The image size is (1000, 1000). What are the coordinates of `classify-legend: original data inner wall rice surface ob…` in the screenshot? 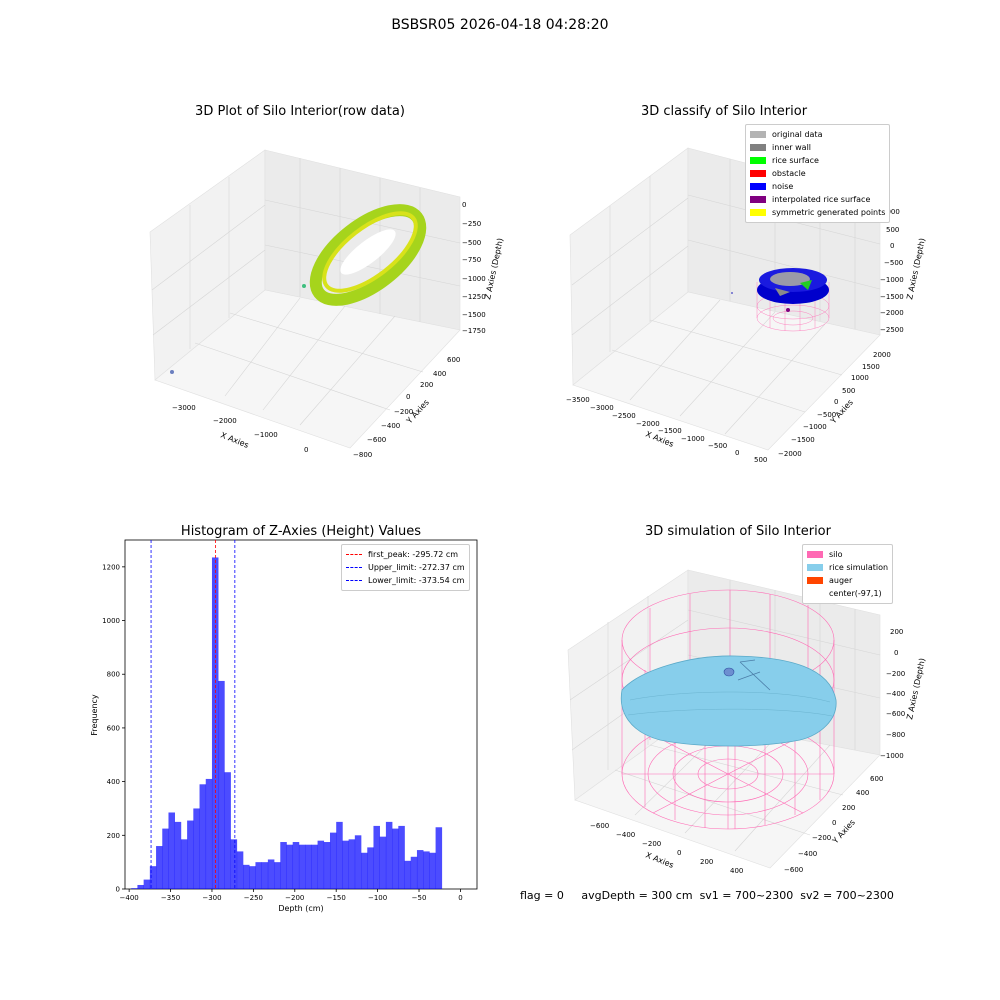 It's located at (818, 173).